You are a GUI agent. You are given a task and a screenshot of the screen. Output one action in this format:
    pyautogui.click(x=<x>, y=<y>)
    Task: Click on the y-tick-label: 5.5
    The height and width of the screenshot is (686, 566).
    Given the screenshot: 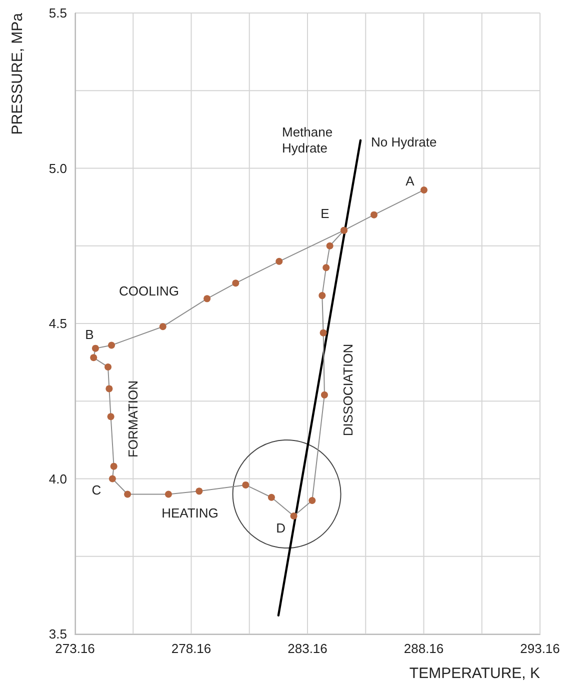 What is the action you would take?
    pyautogui.click(x=57, y=13)
    